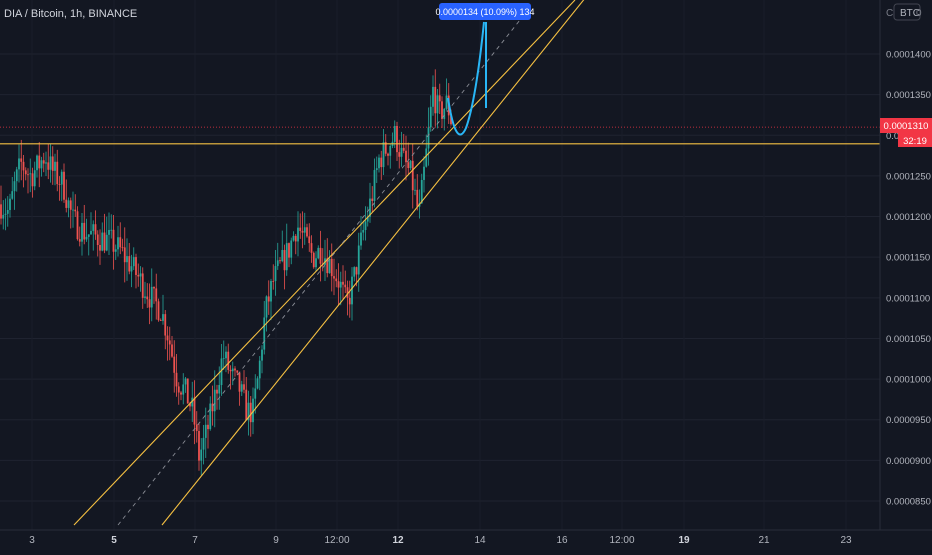 Image resolution: width=932 pixels, height=555 pixels. Describe the element at coordinates (485, 11) in the screenshot. I see `projection-label-box` at that location.